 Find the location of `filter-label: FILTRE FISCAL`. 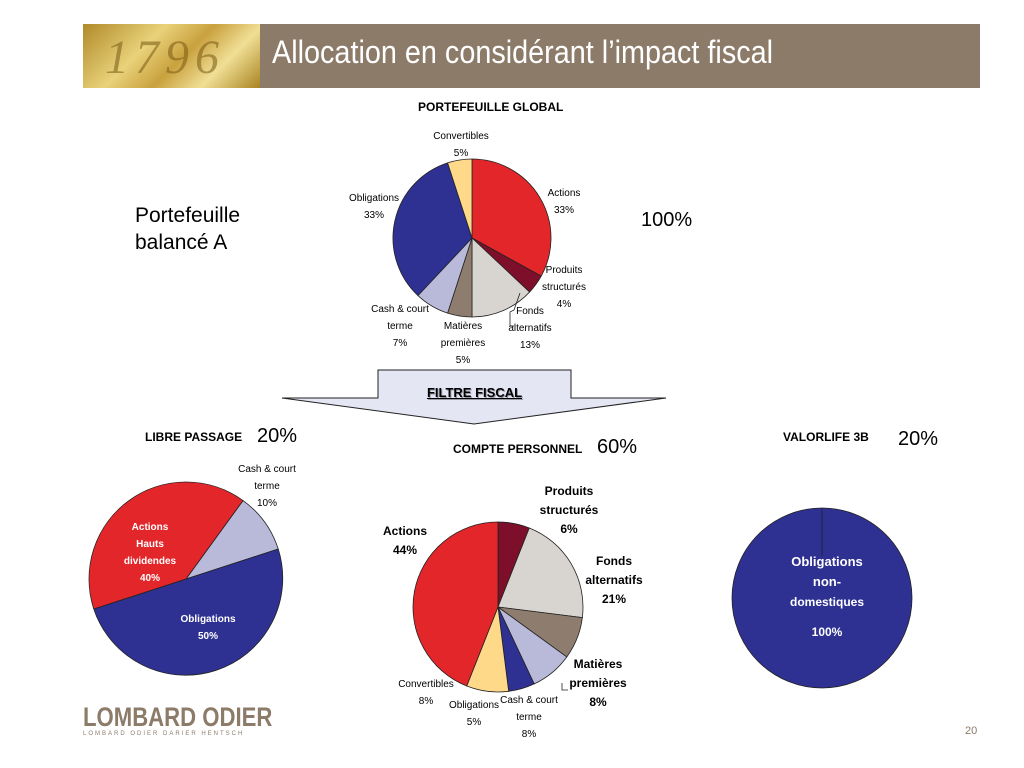

filter-label: FILTRE FISCAL is located at coordinates (474, 392).